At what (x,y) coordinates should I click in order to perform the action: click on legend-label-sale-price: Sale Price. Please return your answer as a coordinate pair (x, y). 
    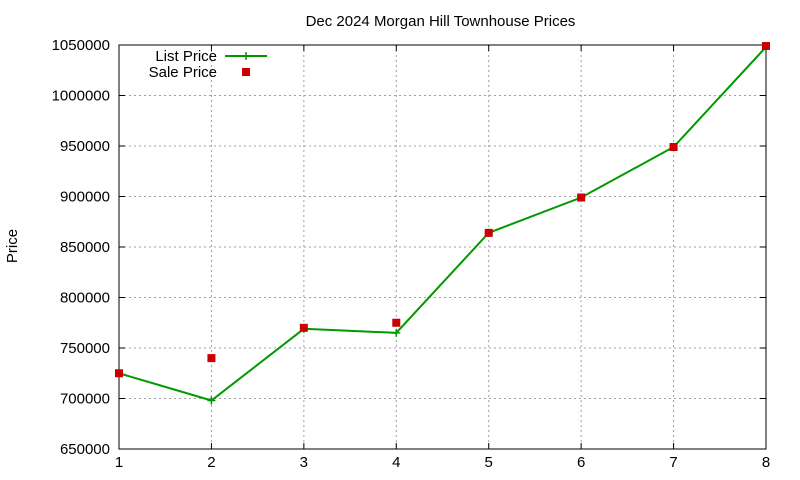
    Looking at the image, I should click on (183, 72).